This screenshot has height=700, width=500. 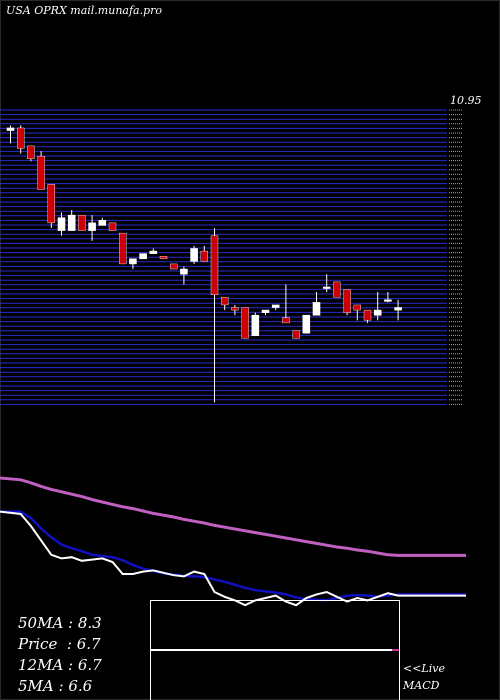 I want to click on price-axis: 10.95, so click(x=466, y=100).